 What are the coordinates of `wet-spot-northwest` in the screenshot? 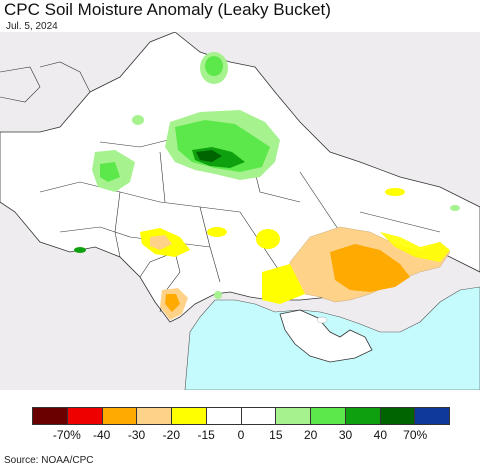 It's located at (138, 120).